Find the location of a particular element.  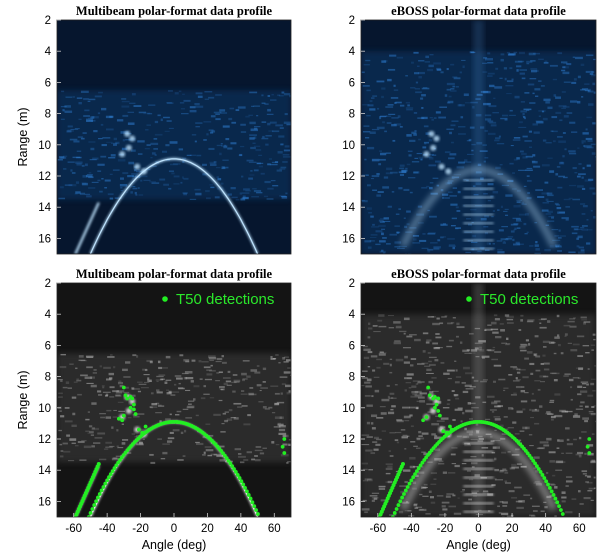

y-axis-label: Range (m) is located at coordinates (23, 136).